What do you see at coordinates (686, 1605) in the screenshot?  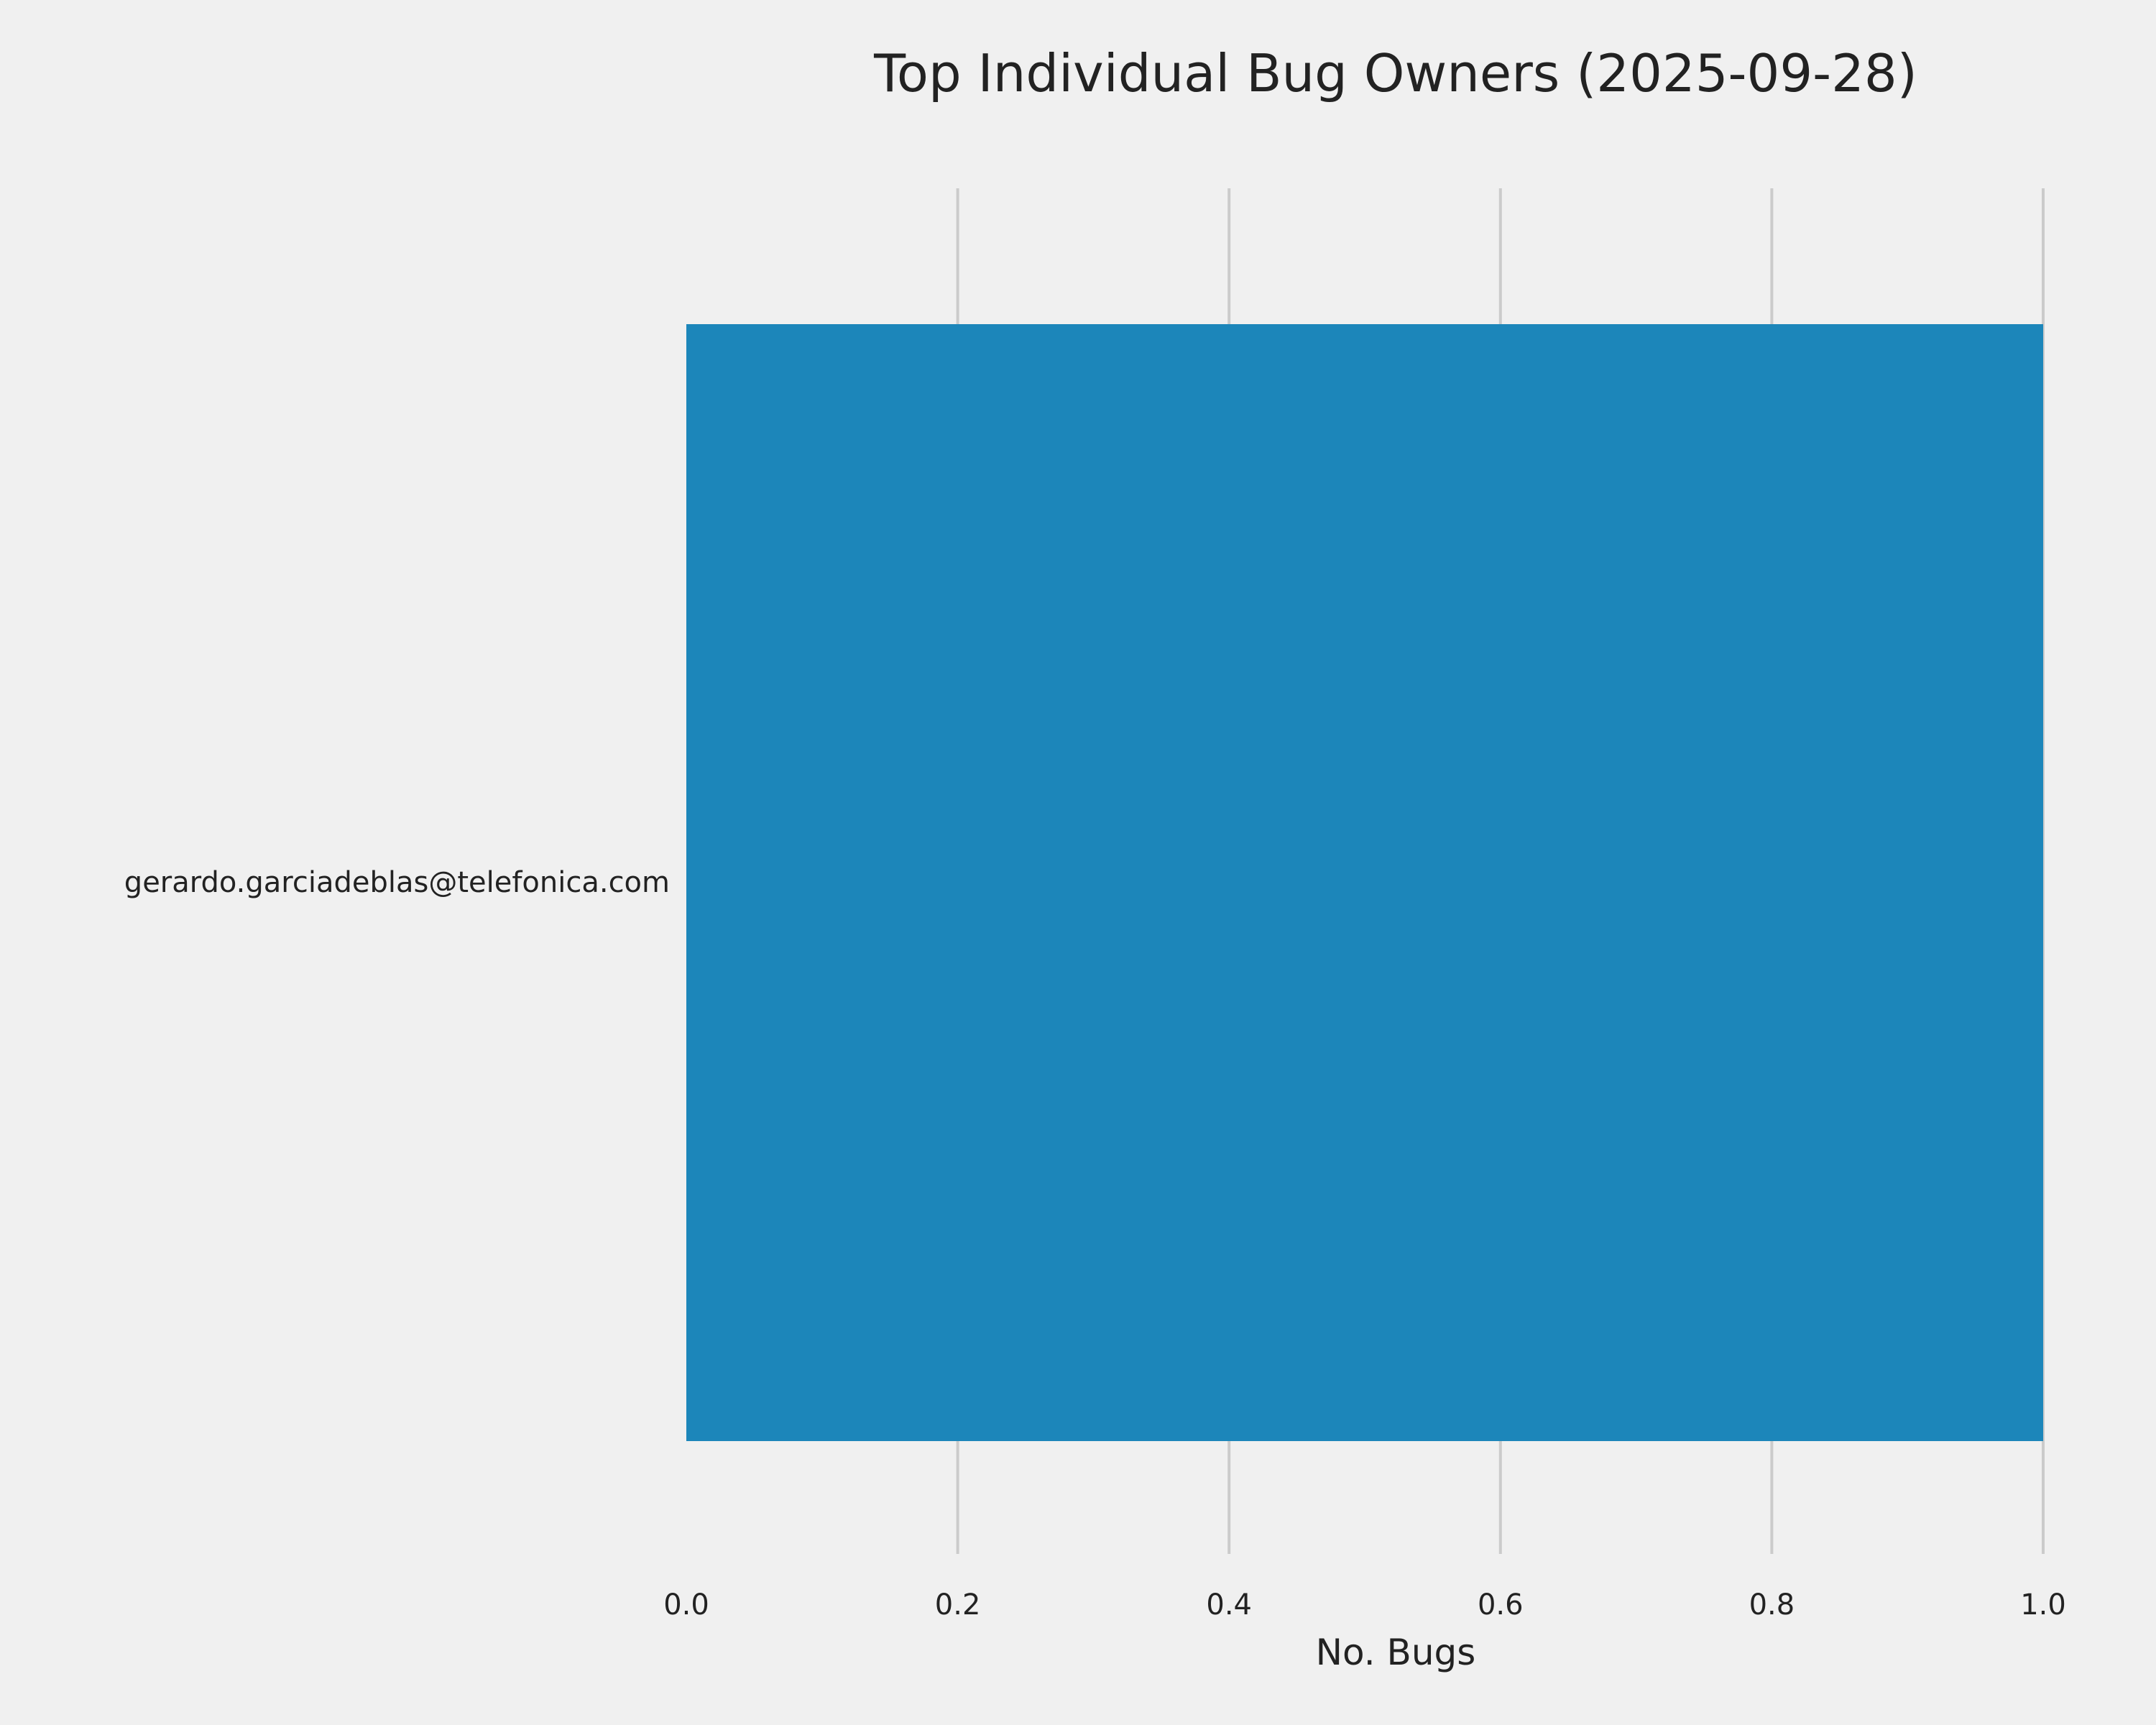 I see `x-tick-label: 0.0` at bounding box center [686, 1605].